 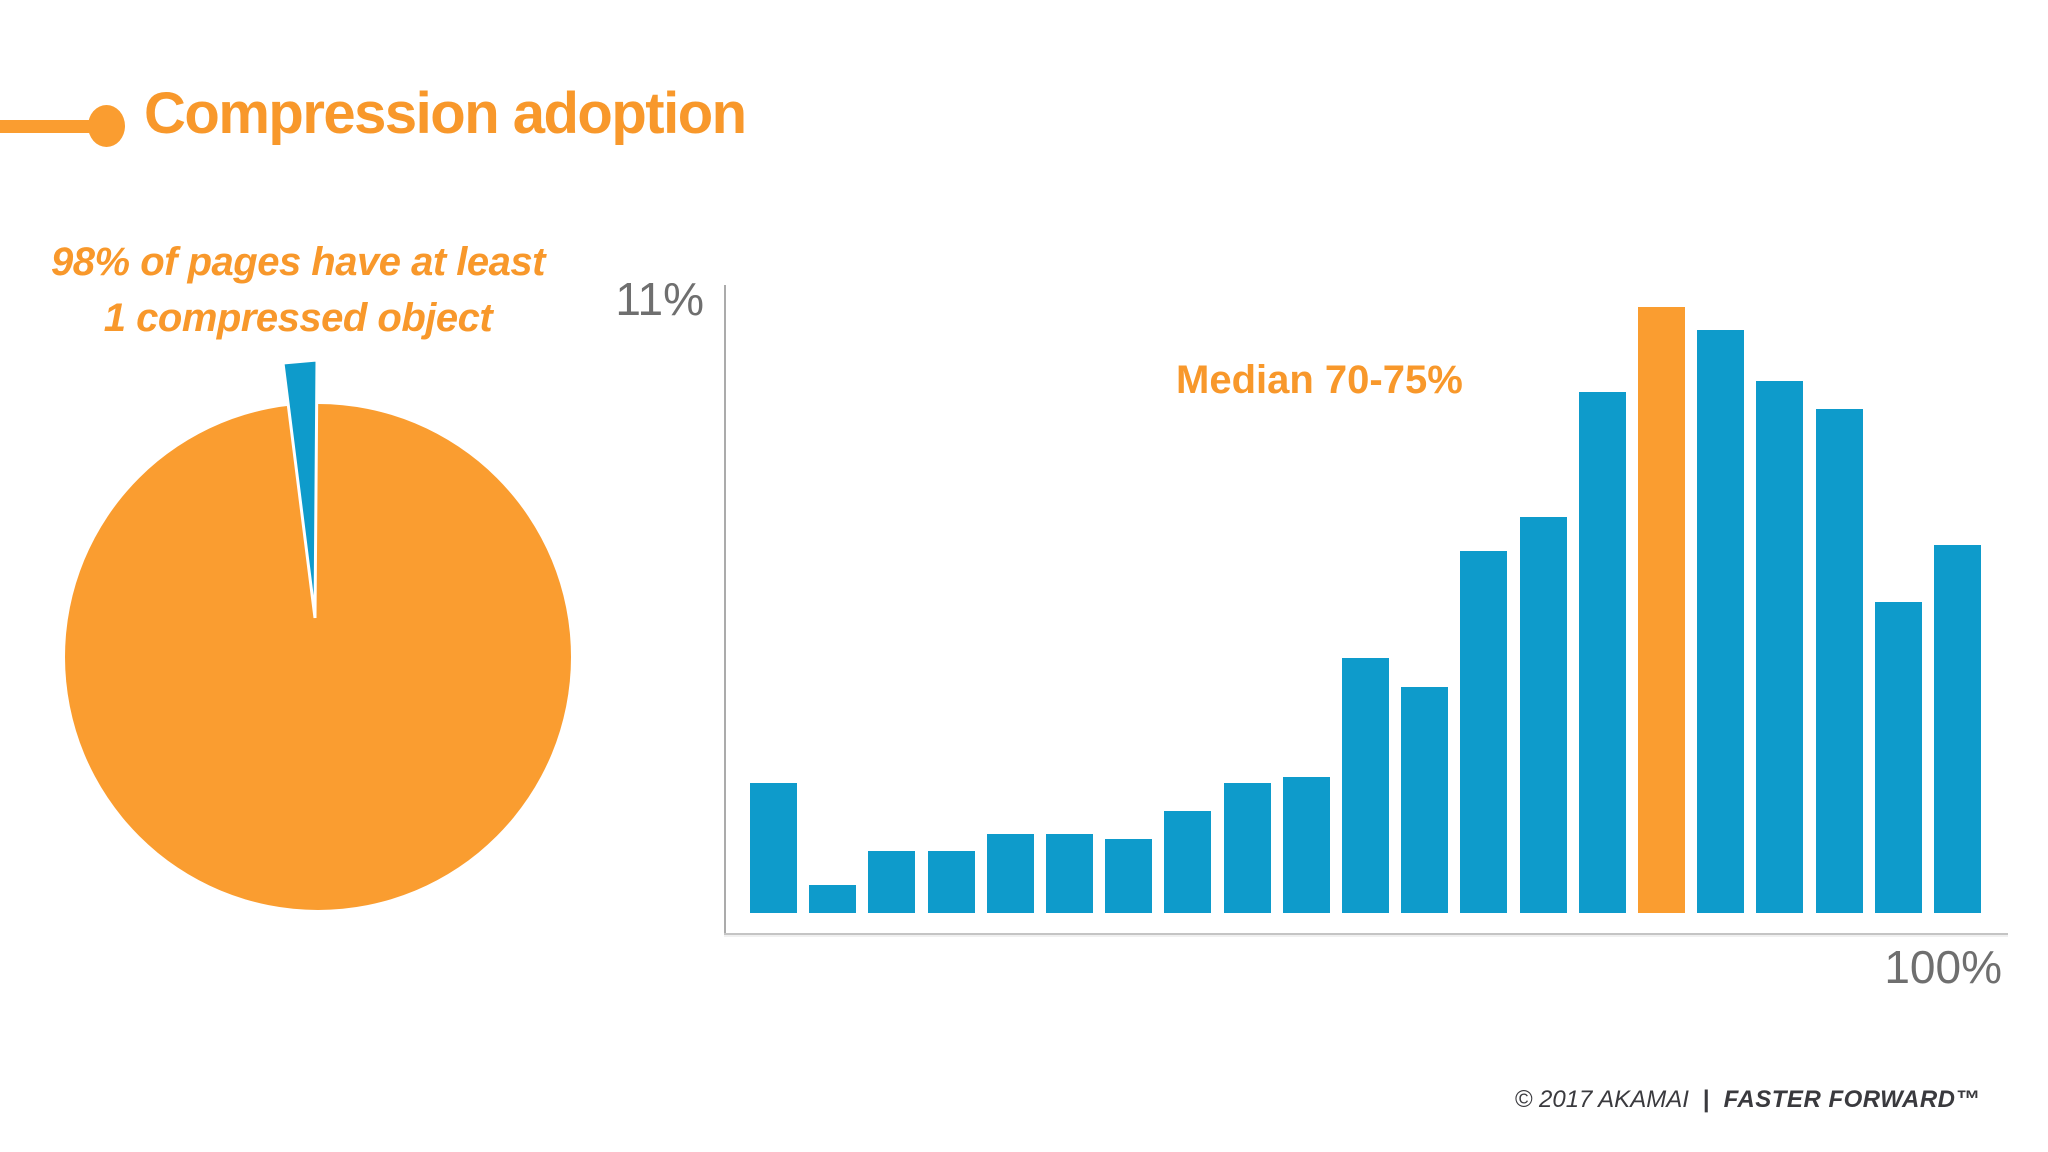 What do you see at coordinates (298, 318) in the screenshot?
I see `pie-caption-line2: 1 compressed object` at bounding box center [298, 318].